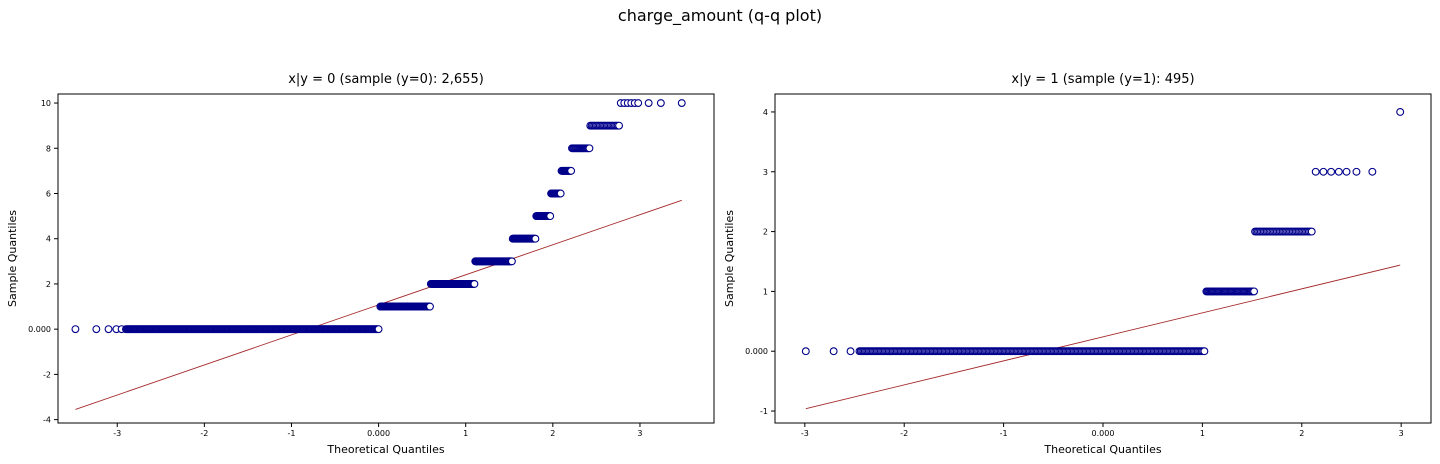  I want to click on y-tick-label: 10, so click(46, 103).